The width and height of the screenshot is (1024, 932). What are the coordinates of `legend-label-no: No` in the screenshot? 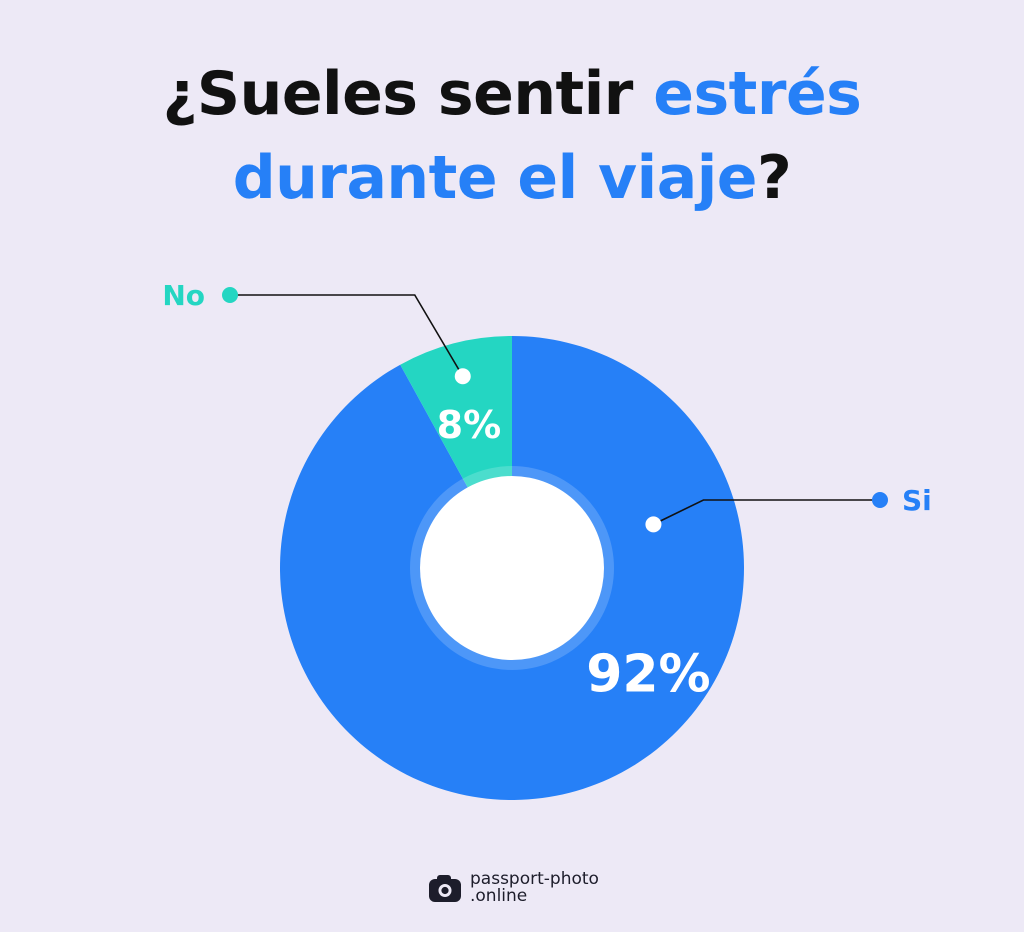 It's located at (183, 295).